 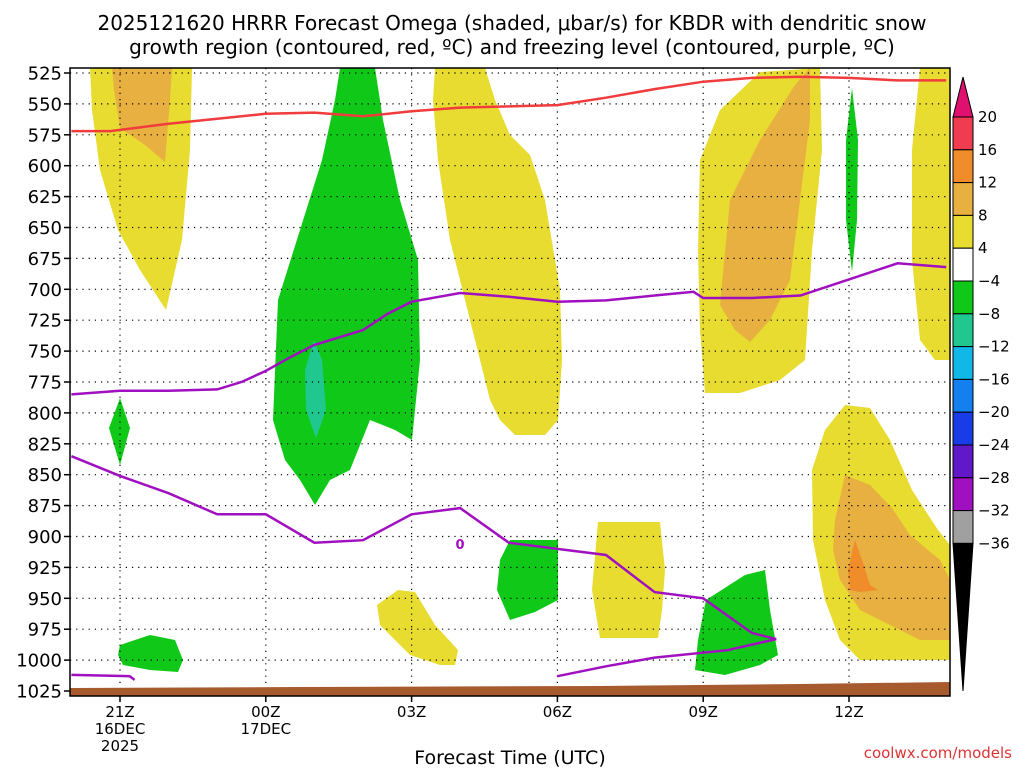 What do you see at coordinates (45, 104) in the screenshot?
I see `y-tick-label: 550` at bounding box center [45, 104].